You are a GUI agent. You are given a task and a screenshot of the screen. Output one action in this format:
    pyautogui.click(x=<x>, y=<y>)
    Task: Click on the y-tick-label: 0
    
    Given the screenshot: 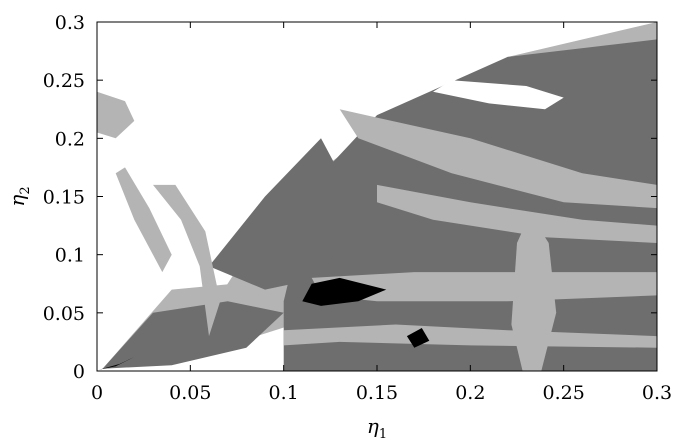 What is the action you would take?
    pyautogui.click(x=79, y=372)
    